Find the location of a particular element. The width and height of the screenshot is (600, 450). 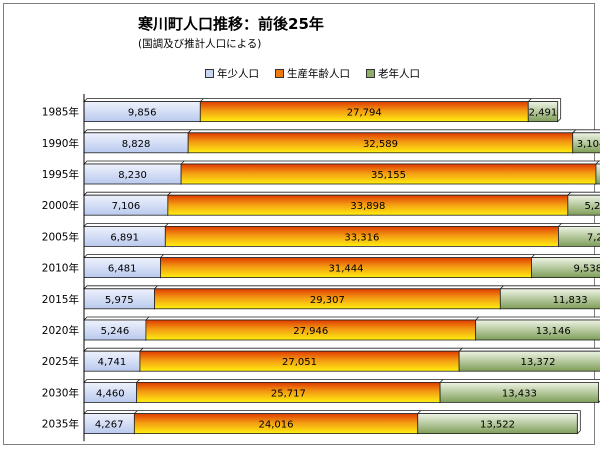

data-label-elderly: 13,522 is located at coordinates (497, 425).